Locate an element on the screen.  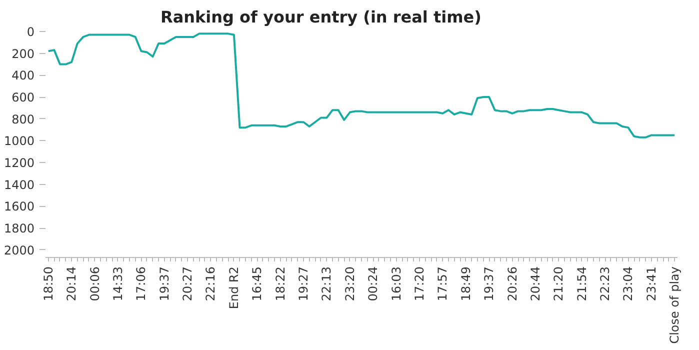
x-tick-label: 22:13 is located at coordinates (327, 284).